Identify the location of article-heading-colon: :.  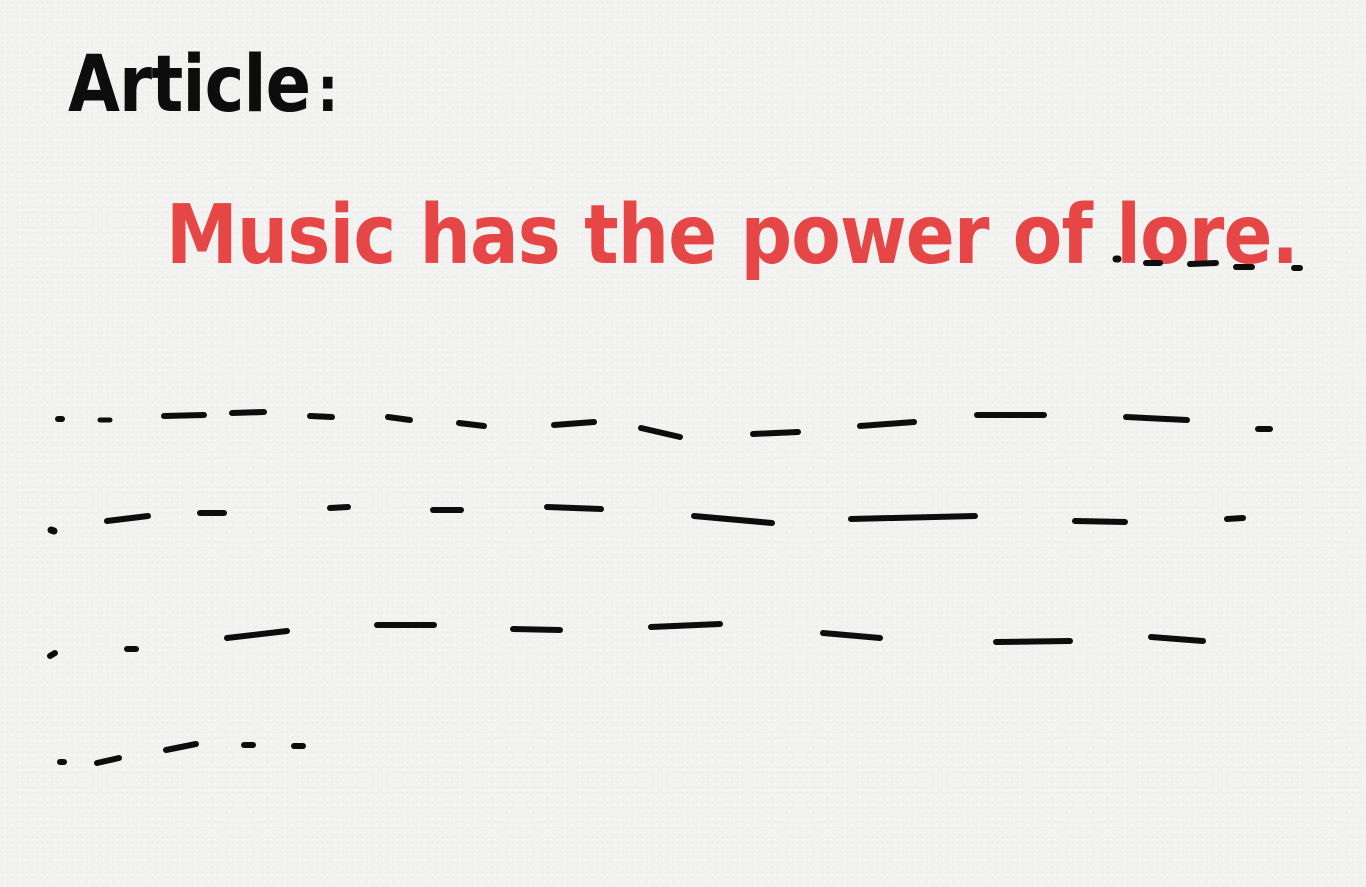
(327, 89).